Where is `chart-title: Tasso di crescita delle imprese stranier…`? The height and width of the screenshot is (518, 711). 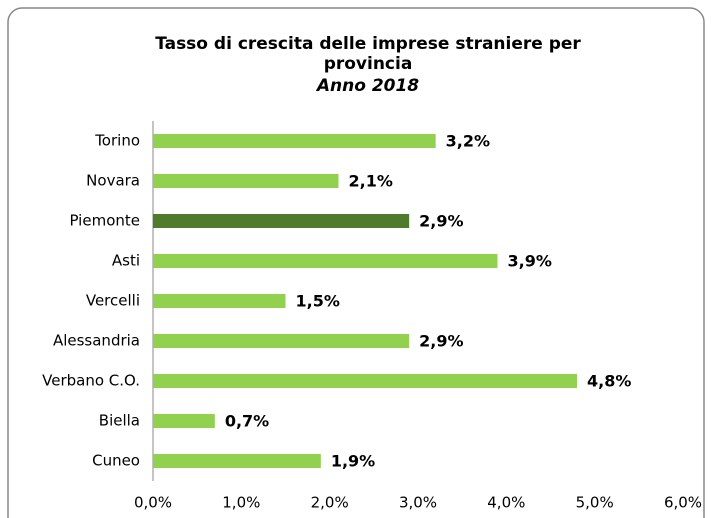 chart-title: Tasso di crescita delle imprese stranier… is located at coordinates (368, 54).